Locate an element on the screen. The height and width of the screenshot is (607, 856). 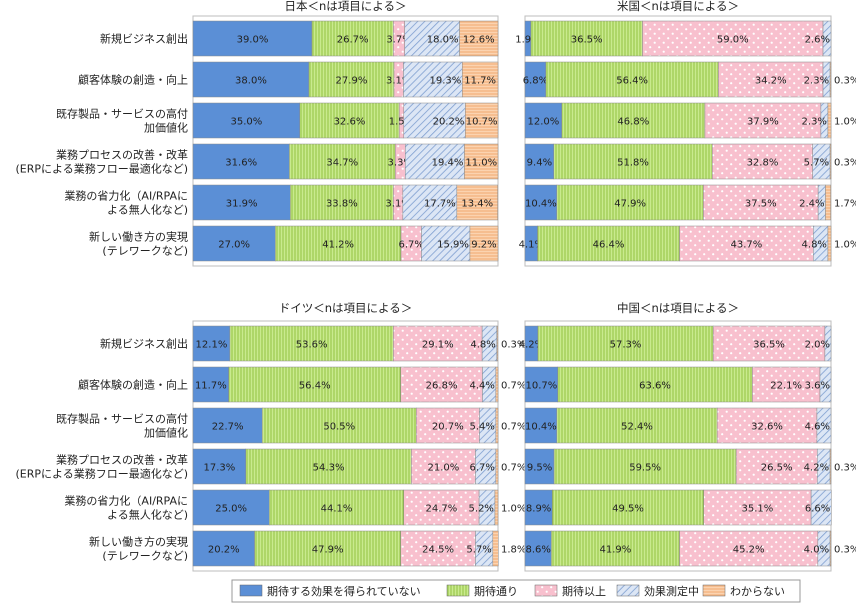
data-label: 6.6% is located at coordinates (817, 509).